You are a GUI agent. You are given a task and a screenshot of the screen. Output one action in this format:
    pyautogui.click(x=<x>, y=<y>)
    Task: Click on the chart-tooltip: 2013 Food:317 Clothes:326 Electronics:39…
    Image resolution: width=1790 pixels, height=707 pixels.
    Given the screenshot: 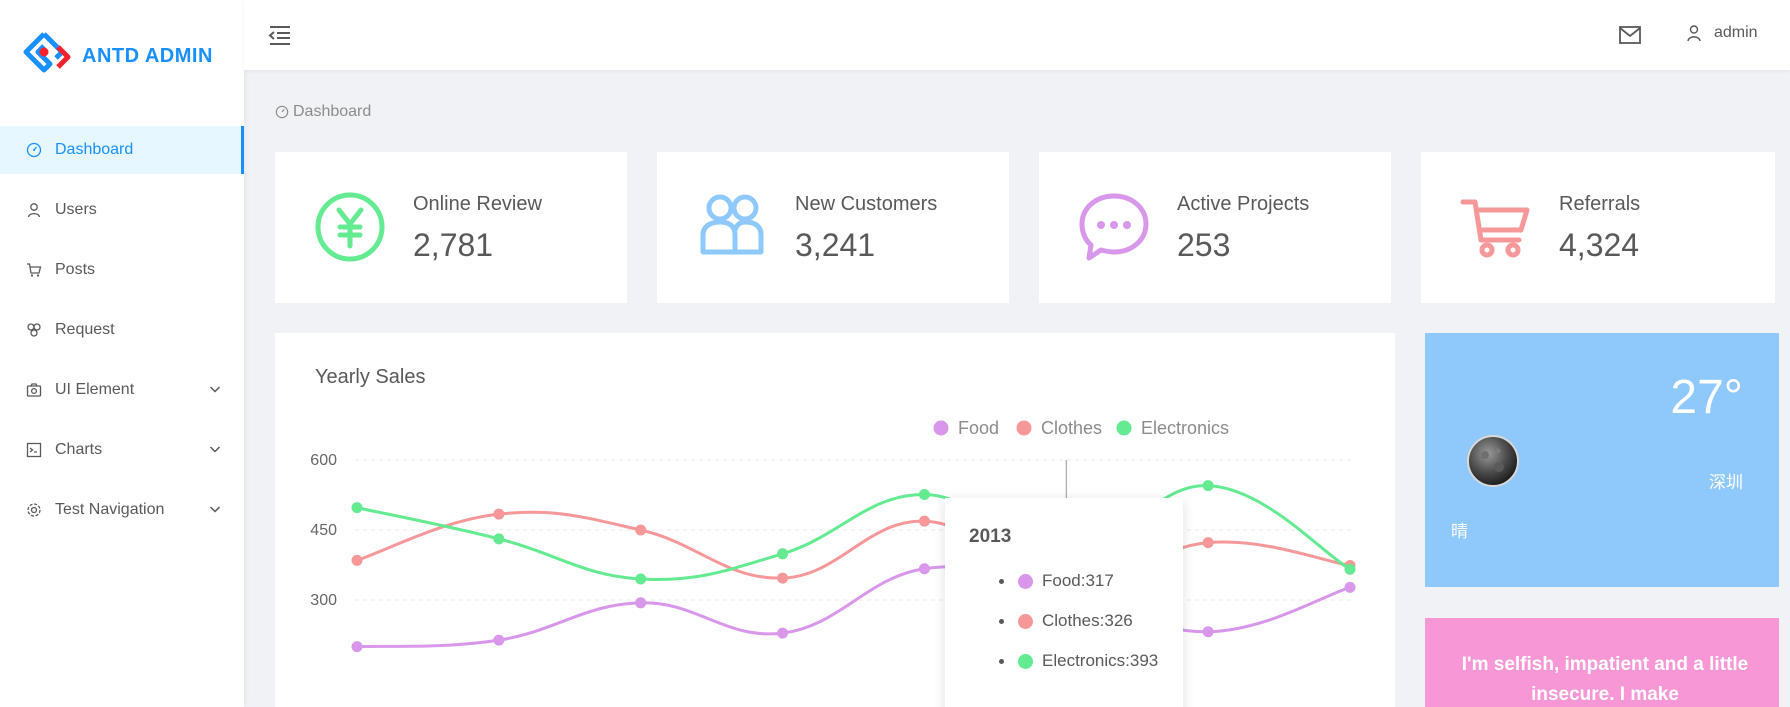 What is the action you would take?
    pyautogui.click(x=1064, y=602)
    